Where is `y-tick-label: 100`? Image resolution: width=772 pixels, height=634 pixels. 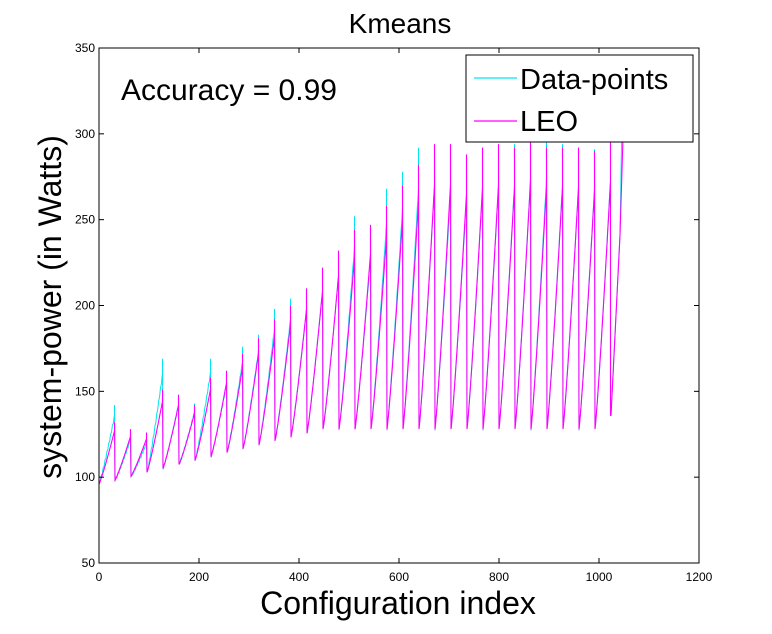
y-tick-label: 100 is located at coordinates (85, 477).